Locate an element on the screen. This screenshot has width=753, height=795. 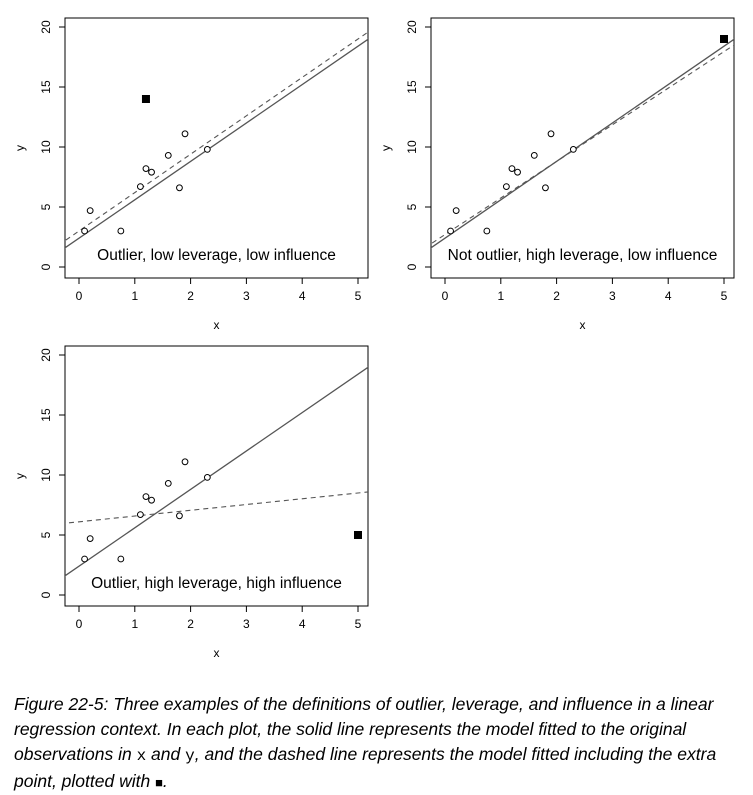
caption-y-var: y is located at coordinates (190, 755).